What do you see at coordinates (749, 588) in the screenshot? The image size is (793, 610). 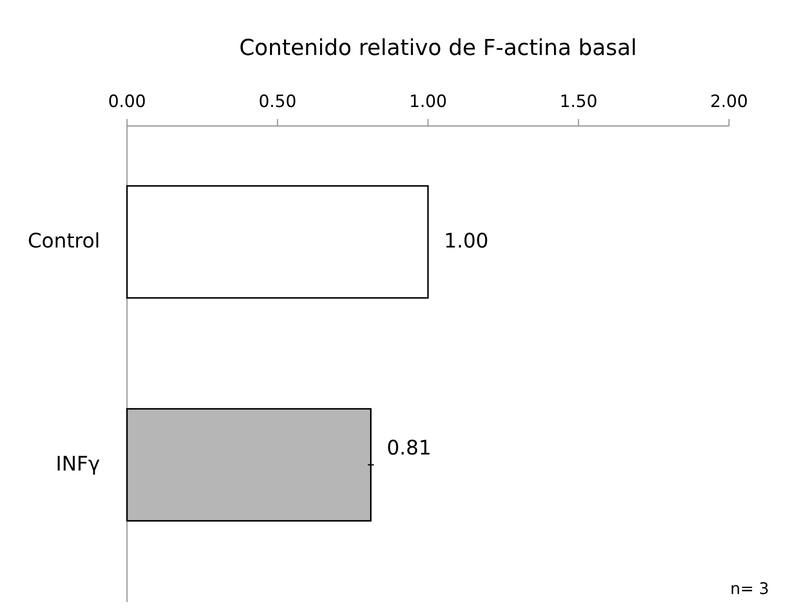 I see `text: n= 3` at bounding box center [749, 588].